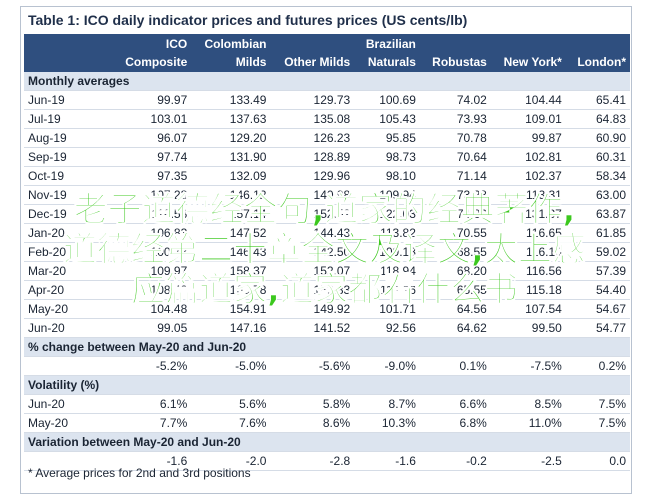 The image size is (649, 500). I want to click on cell: 73.28, so click(455, 195).